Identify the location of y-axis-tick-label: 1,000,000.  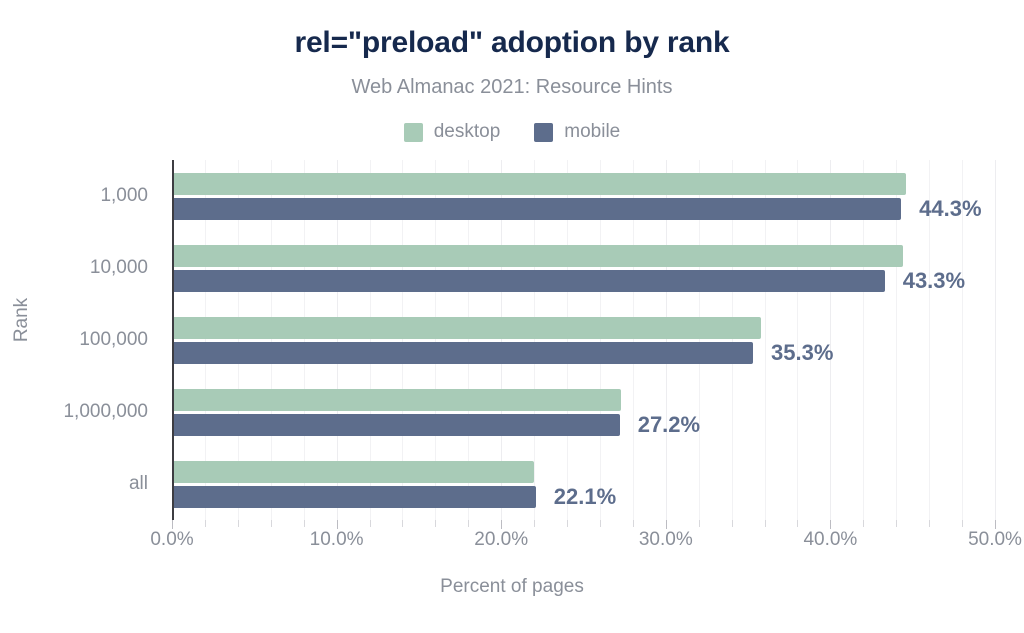
(105, 411).